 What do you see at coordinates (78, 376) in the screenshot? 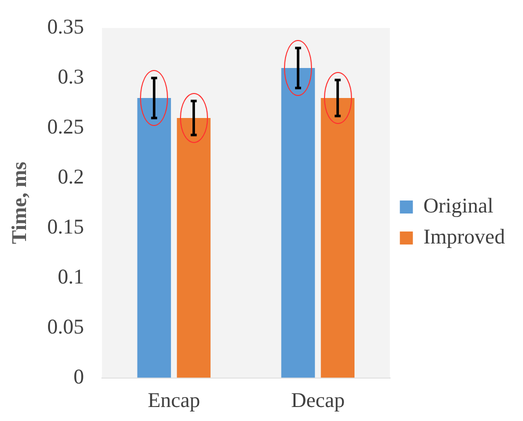
I see `y-tick-label: 0` at bounding box center [78, 376].